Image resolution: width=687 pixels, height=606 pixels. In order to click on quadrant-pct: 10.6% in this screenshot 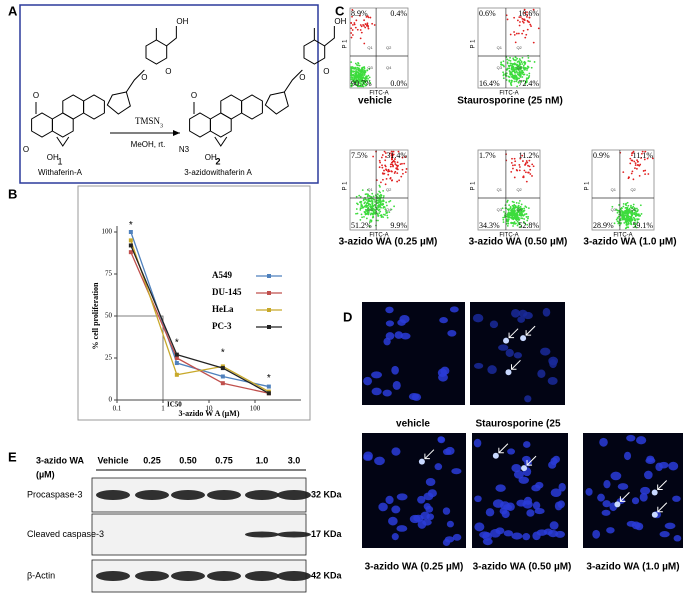, I will do `click(528, 13)`.